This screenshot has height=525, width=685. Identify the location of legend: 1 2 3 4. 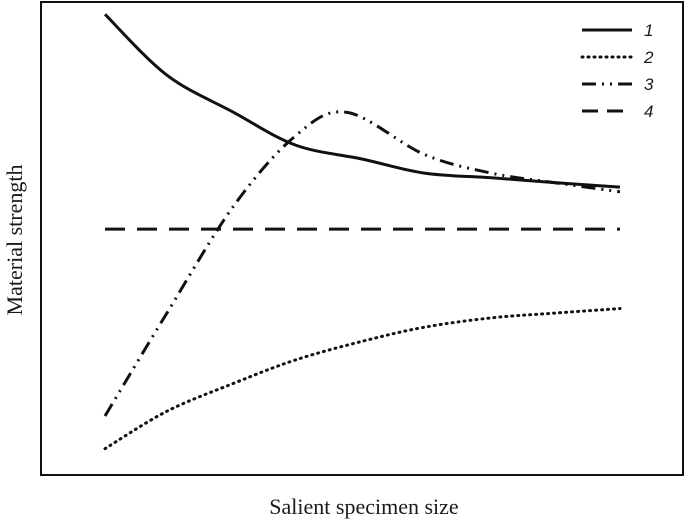
(617, 71).